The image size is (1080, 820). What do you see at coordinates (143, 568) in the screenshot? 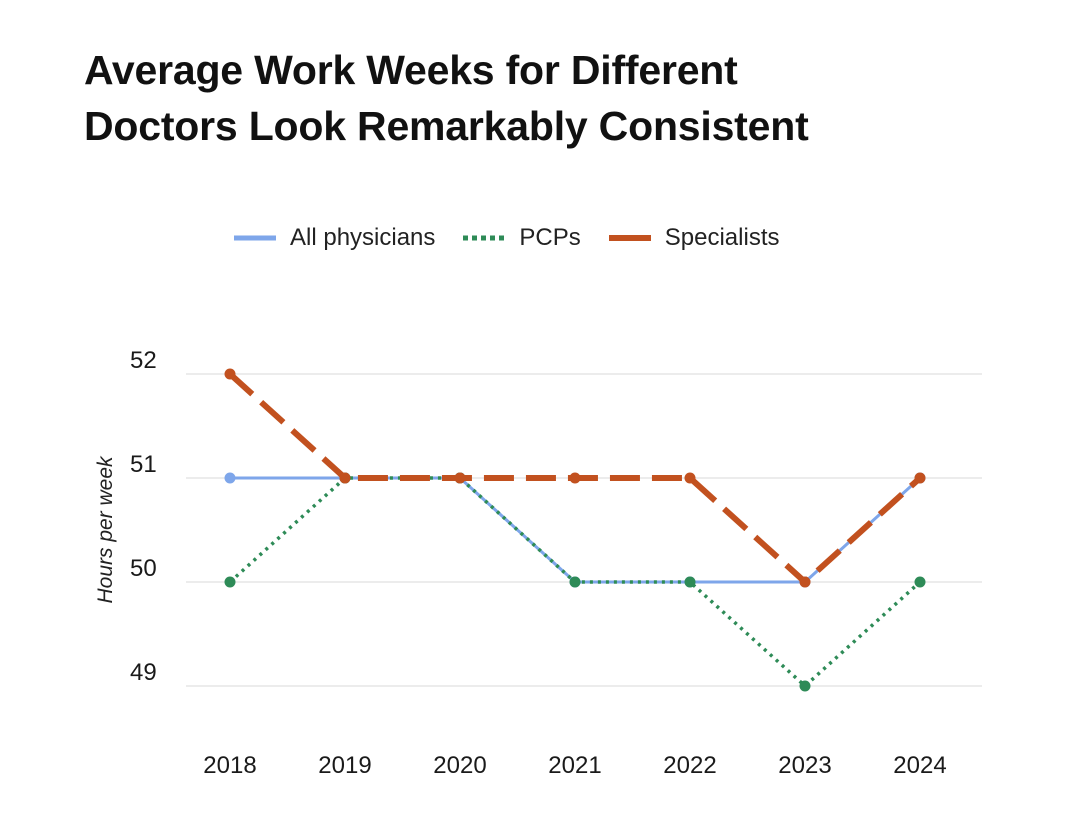
I see `y-tick-label-50: 50` at bounding box center [143, 568].